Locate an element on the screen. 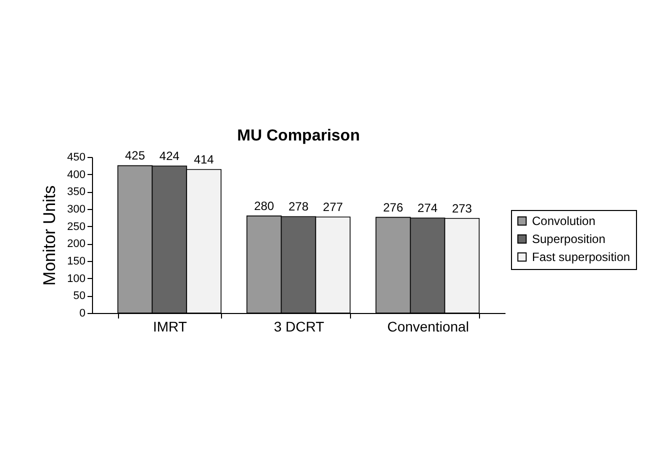 The width and height of the screenshot is (663, 457). data-label: 274 is located at coordinates (428, 208).